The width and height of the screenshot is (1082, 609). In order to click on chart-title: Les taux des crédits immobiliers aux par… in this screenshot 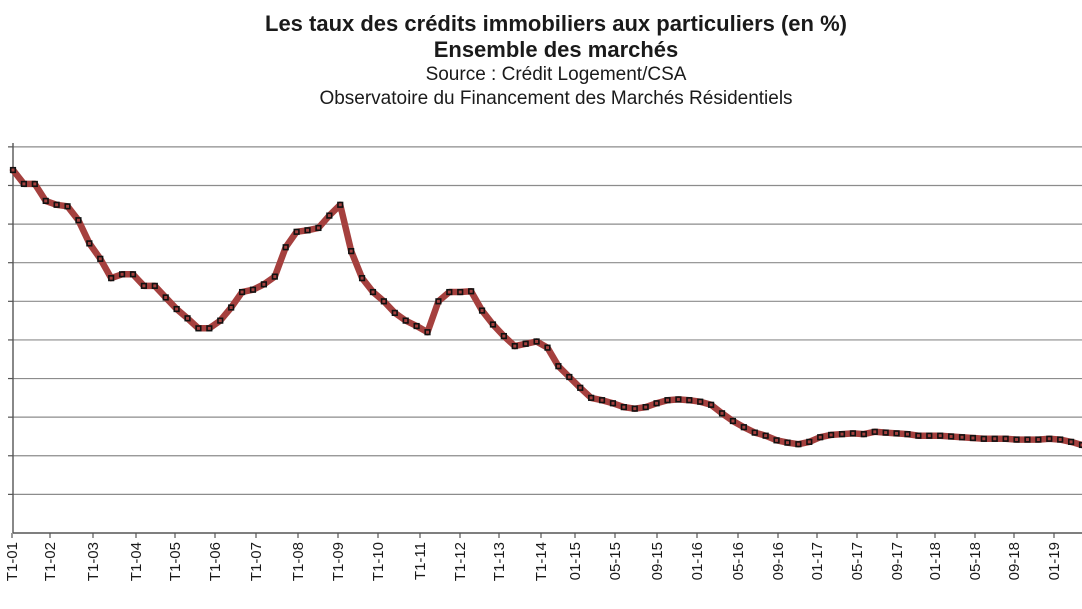, I will do `click(556, 23)`.